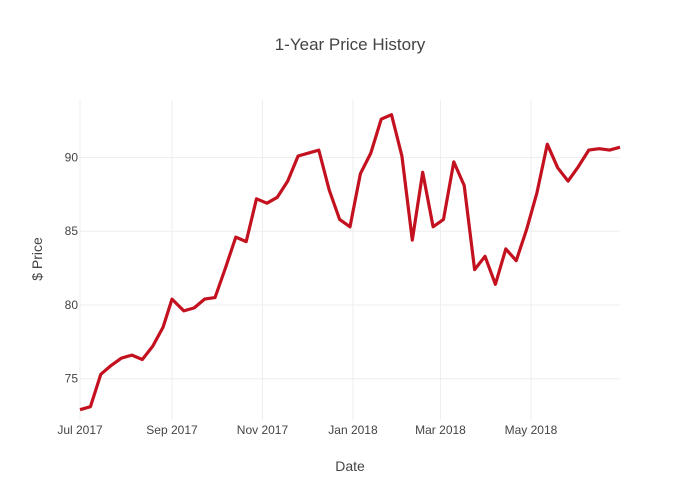 This screenshot has width=700, height=500. What do you see at coordinates (72, 158) in the screenshot?
I see `y-tick-label: 90` at bounding box center [72, 158].